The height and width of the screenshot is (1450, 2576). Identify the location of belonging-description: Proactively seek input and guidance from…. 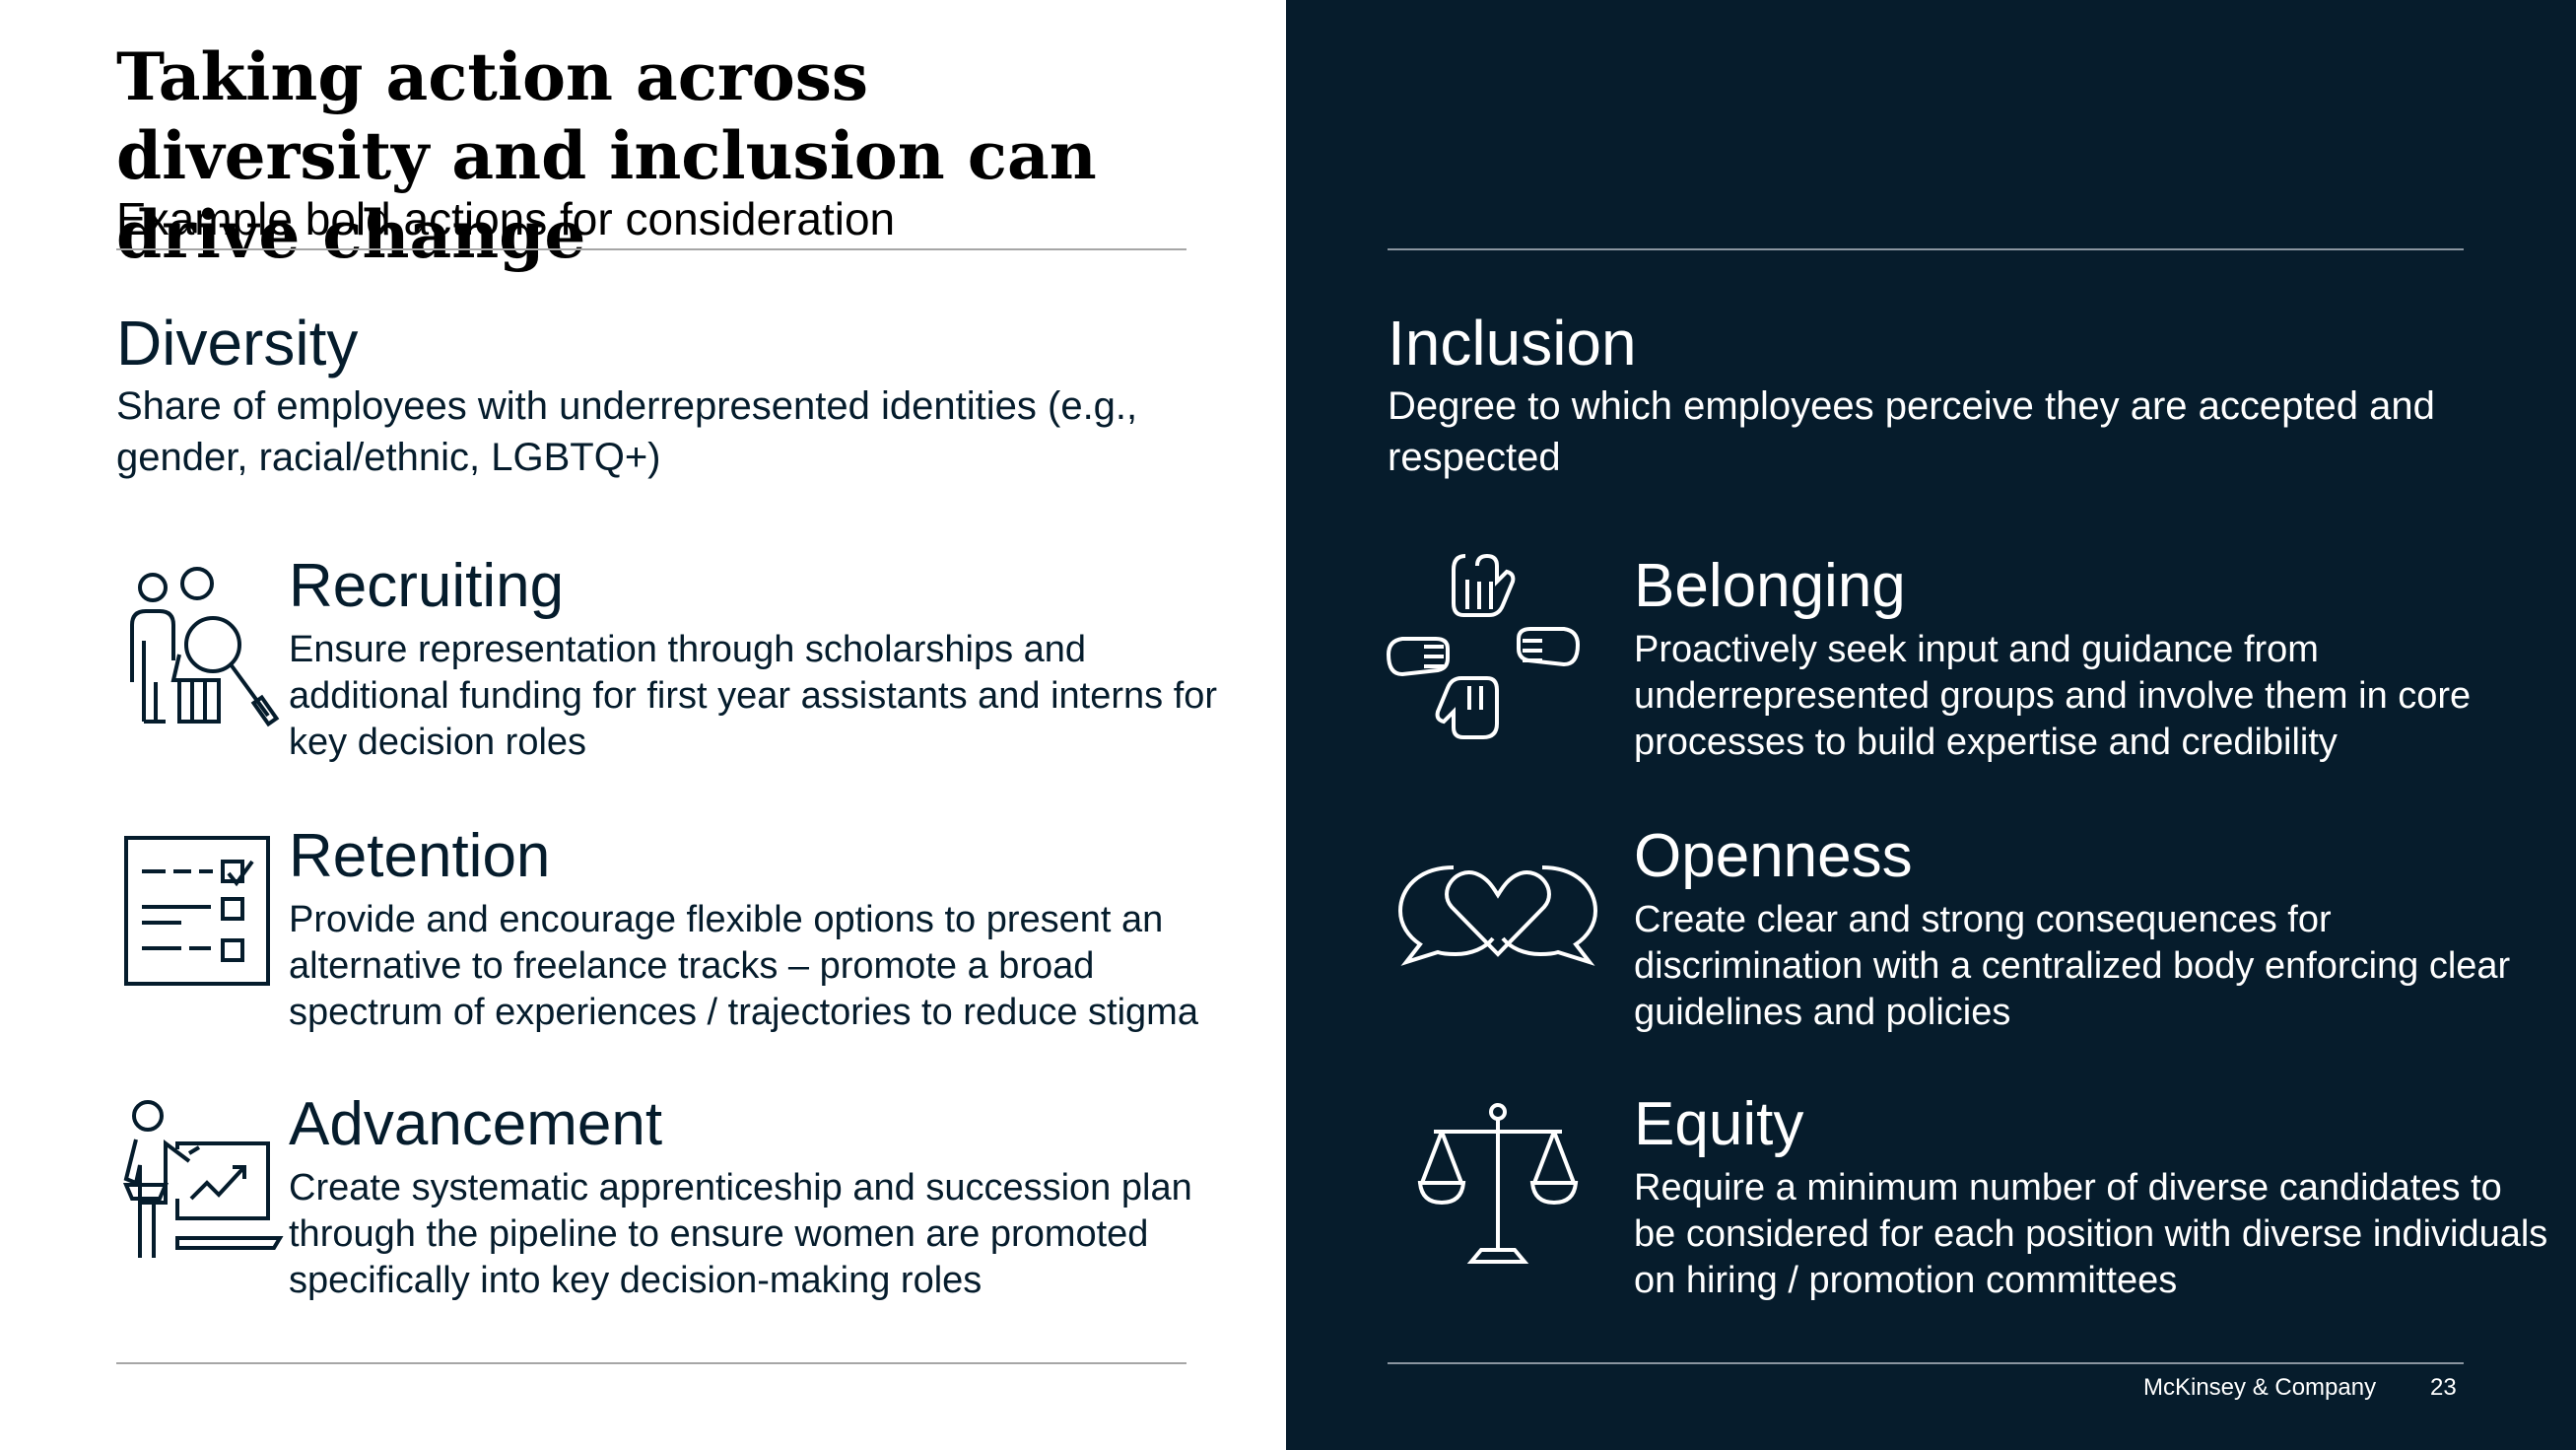
(2053, 696).